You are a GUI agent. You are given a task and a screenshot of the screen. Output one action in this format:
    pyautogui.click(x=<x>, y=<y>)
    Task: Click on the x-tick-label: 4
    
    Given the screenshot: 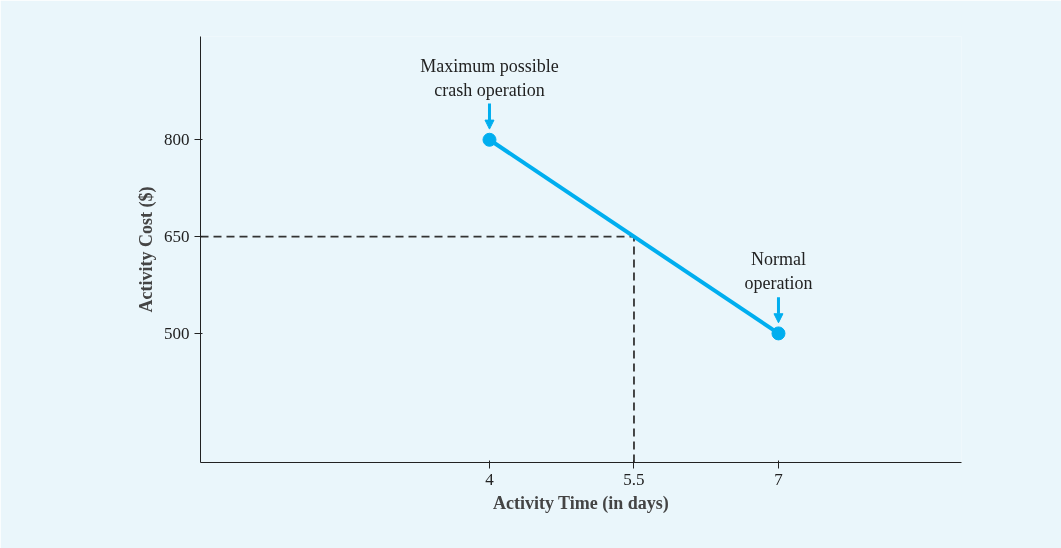 What is the action you would take?
    pyautogui.click(x=490, y=479)
    